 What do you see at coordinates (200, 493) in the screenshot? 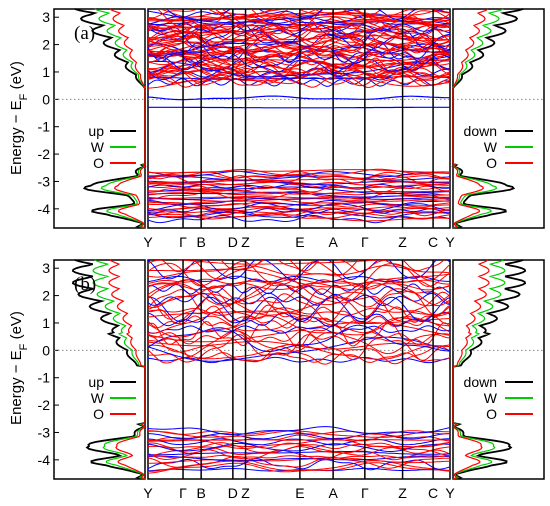
I see `kpoint-label: B` at bounding box center [200, 493].